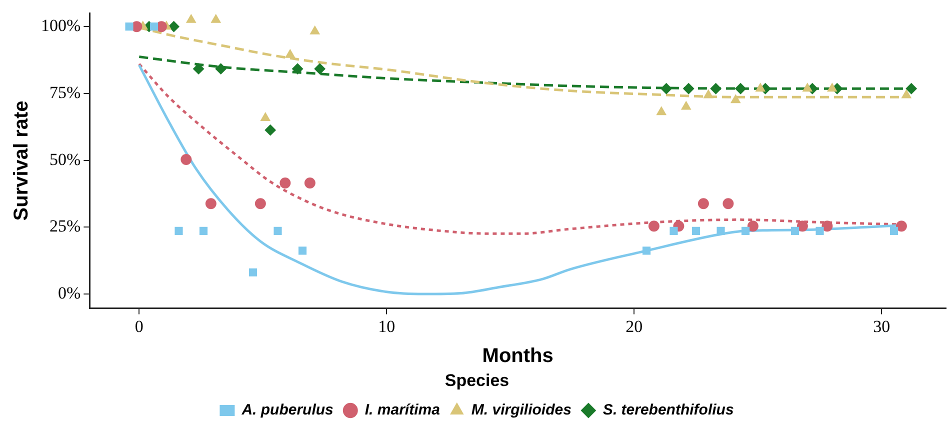  I want to click on legend-label: S. terebenthifolius, so click(668, 410).